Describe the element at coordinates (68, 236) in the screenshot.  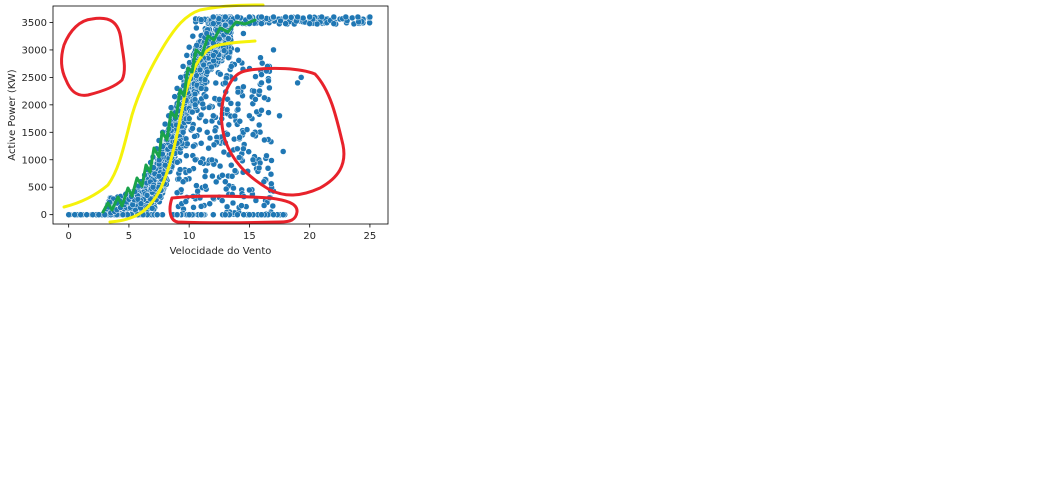
I see `x-tick-label: 0` at that location.